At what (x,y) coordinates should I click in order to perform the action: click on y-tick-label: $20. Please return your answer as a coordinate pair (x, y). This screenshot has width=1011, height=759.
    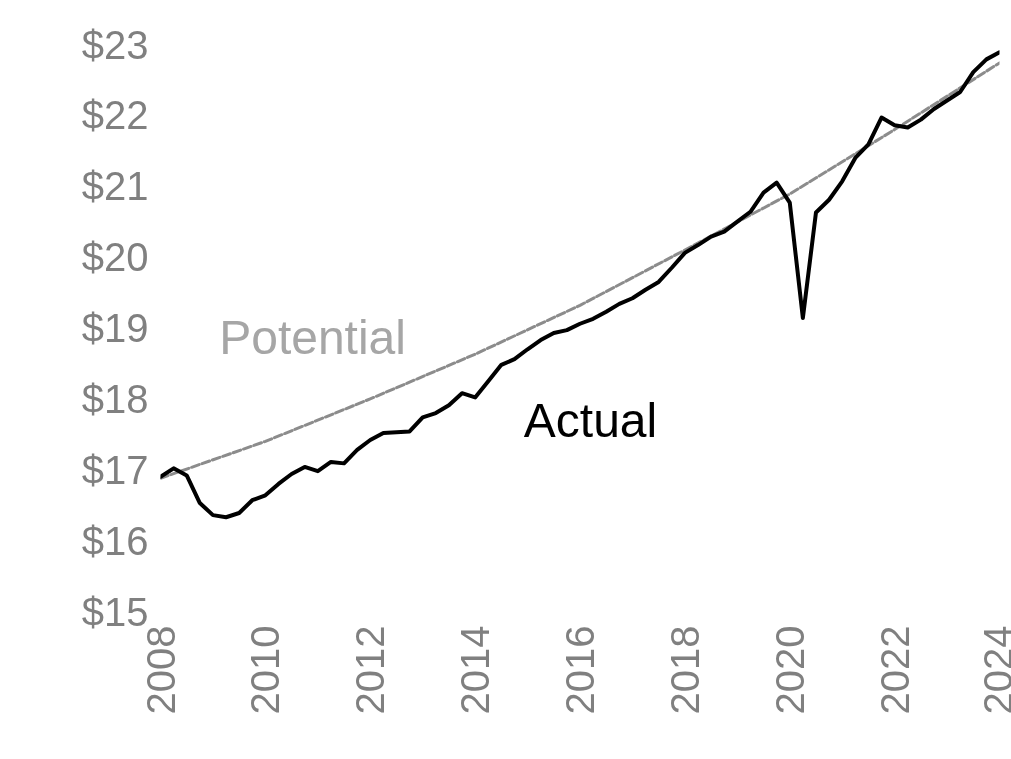
    Looking at the image, I should click on (115, 257).